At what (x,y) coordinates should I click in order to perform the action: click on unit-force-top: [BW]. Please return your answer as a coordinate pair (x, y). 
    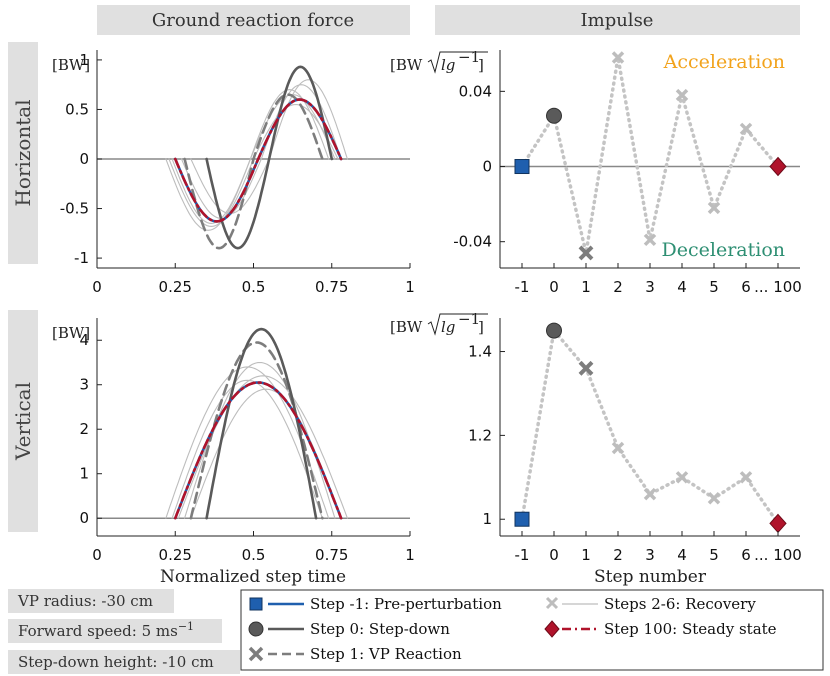
    Looking at the image, I should click on (71, 65).